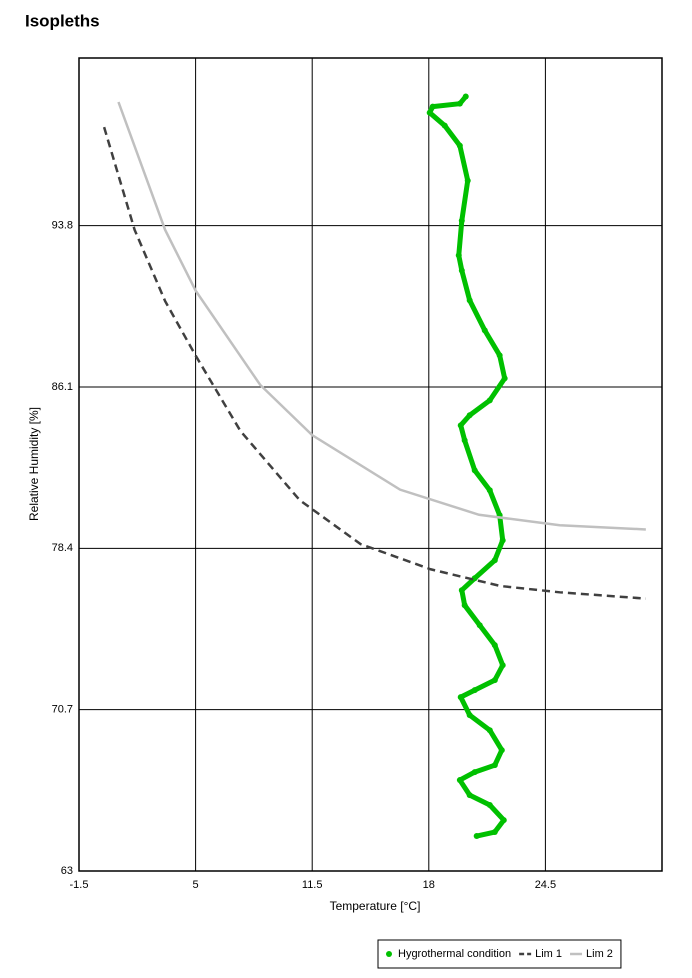 Image resolution: width=692 pixels, height=978 pixels. I want to click on y-tick-label: 78.4, so click(62, 548).